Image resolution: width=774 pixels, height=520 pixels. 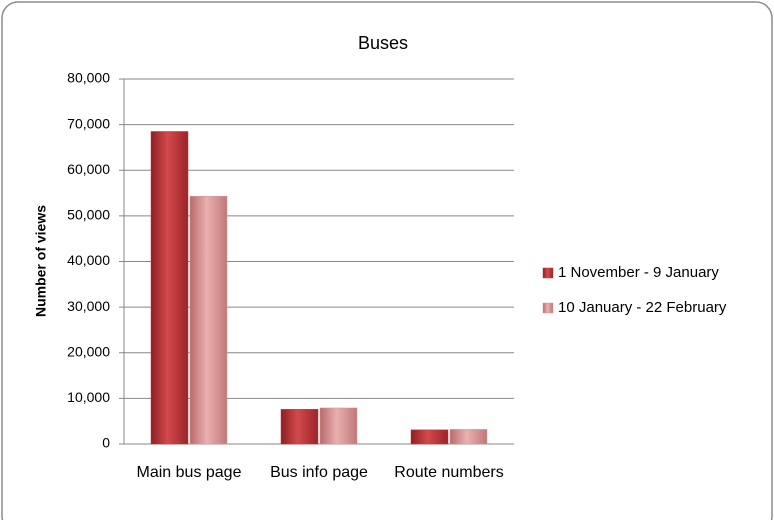 I want to click on y-tick-label: 70,000, so click(x=88, y=123).